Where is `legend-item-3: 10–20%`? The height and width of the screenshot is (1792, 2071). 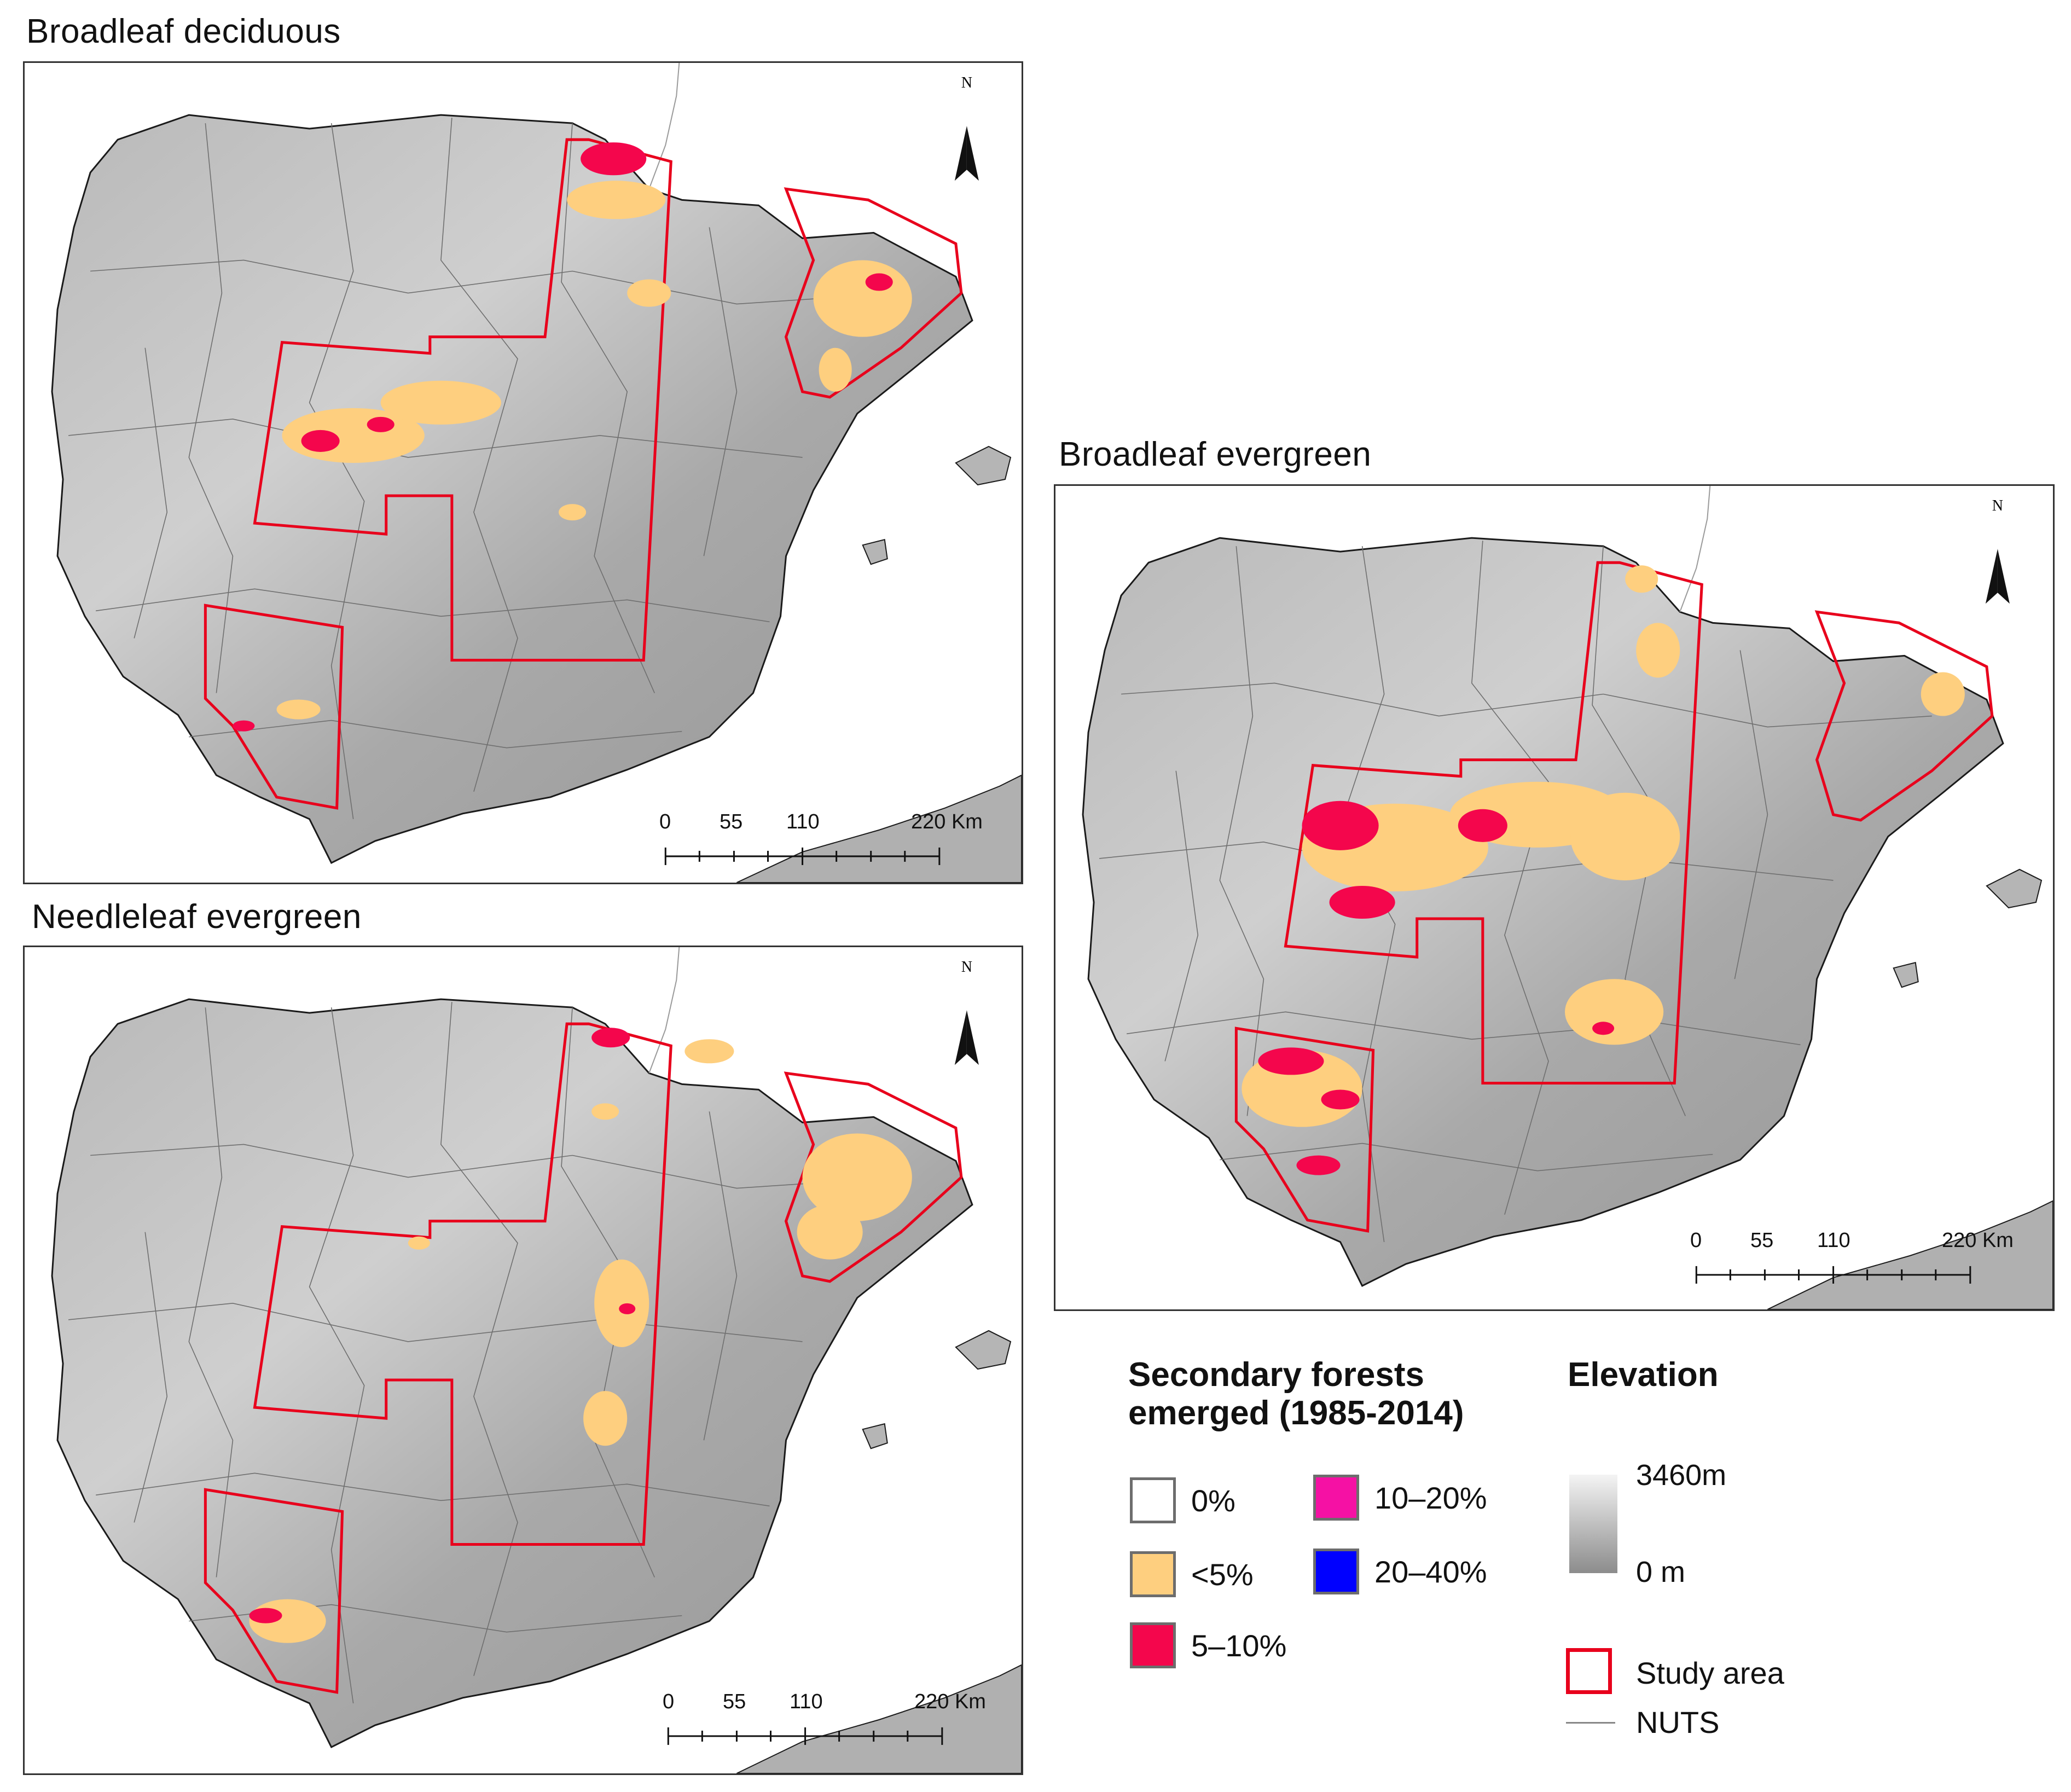
legend-item-3: 10–20% is located at coordinates (1400, 1498).